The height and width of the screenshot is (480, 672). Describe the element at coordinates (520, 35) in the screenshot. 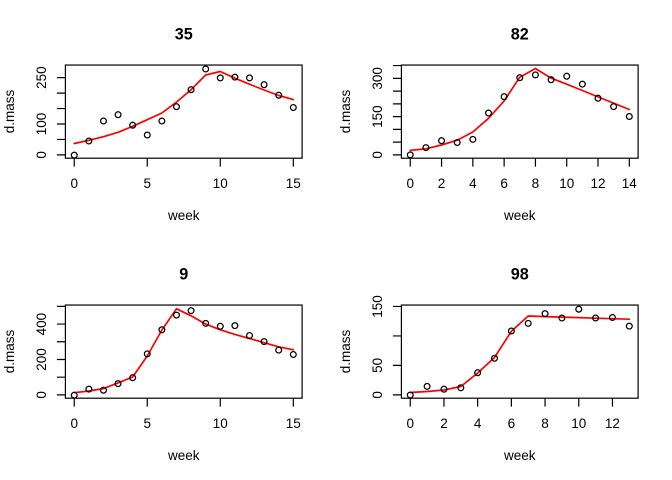

I see `svg-text: 82` at that location.